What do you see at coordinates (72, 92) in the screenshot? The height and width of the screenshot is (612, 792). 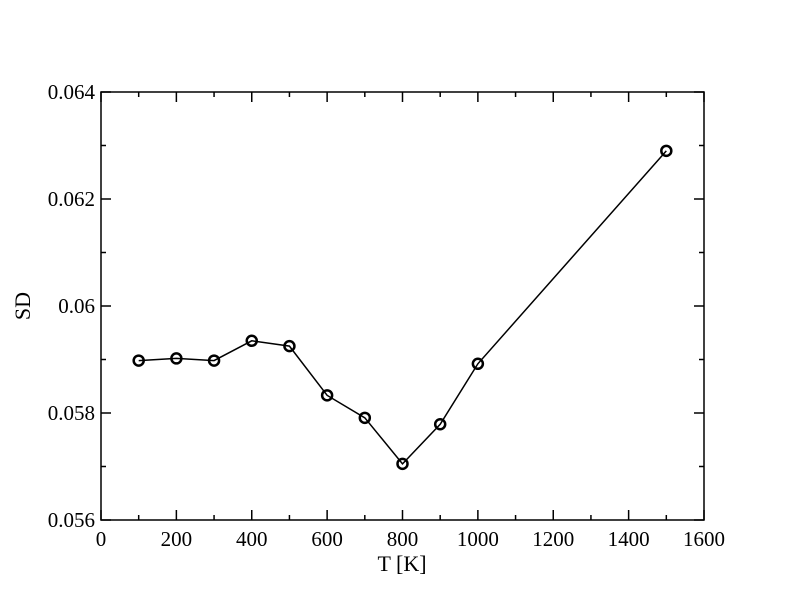 I see `y-tick-label: 0.064` at bounding box center [72, 92].